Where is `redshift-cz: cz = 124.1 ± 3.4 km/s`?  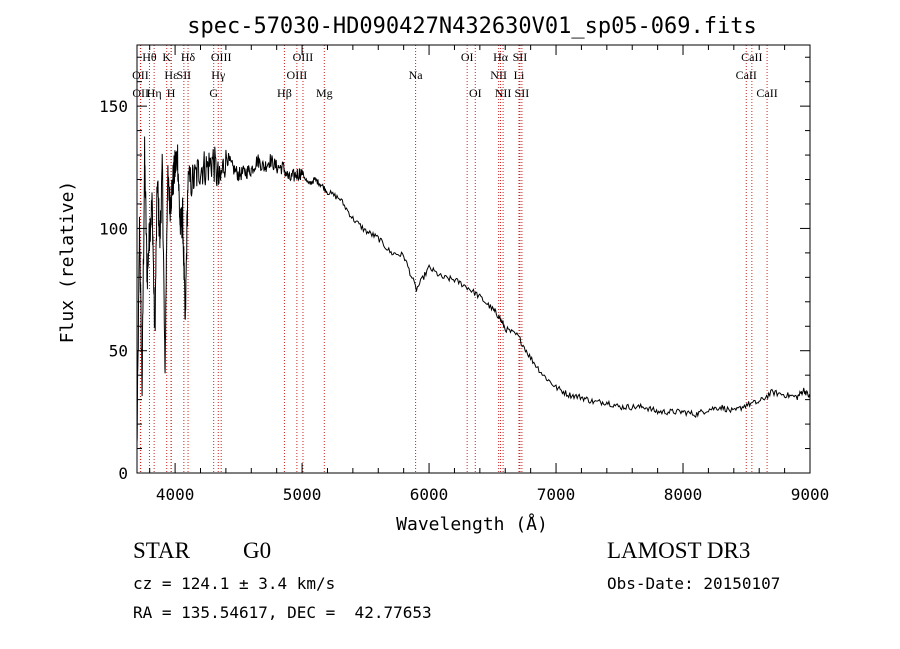 redshift-cz: cz = 124.1 ± 3.4 km/s is located at coordinates (234, 583).